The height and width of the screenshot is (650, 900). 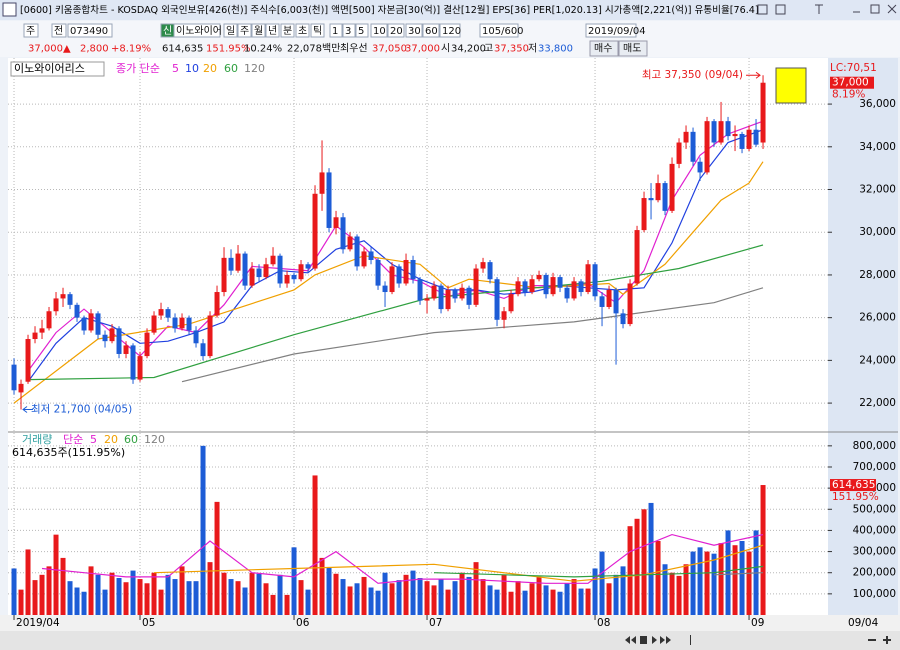 I want to click on quote-item: 매도, so click(x=632, y=49).